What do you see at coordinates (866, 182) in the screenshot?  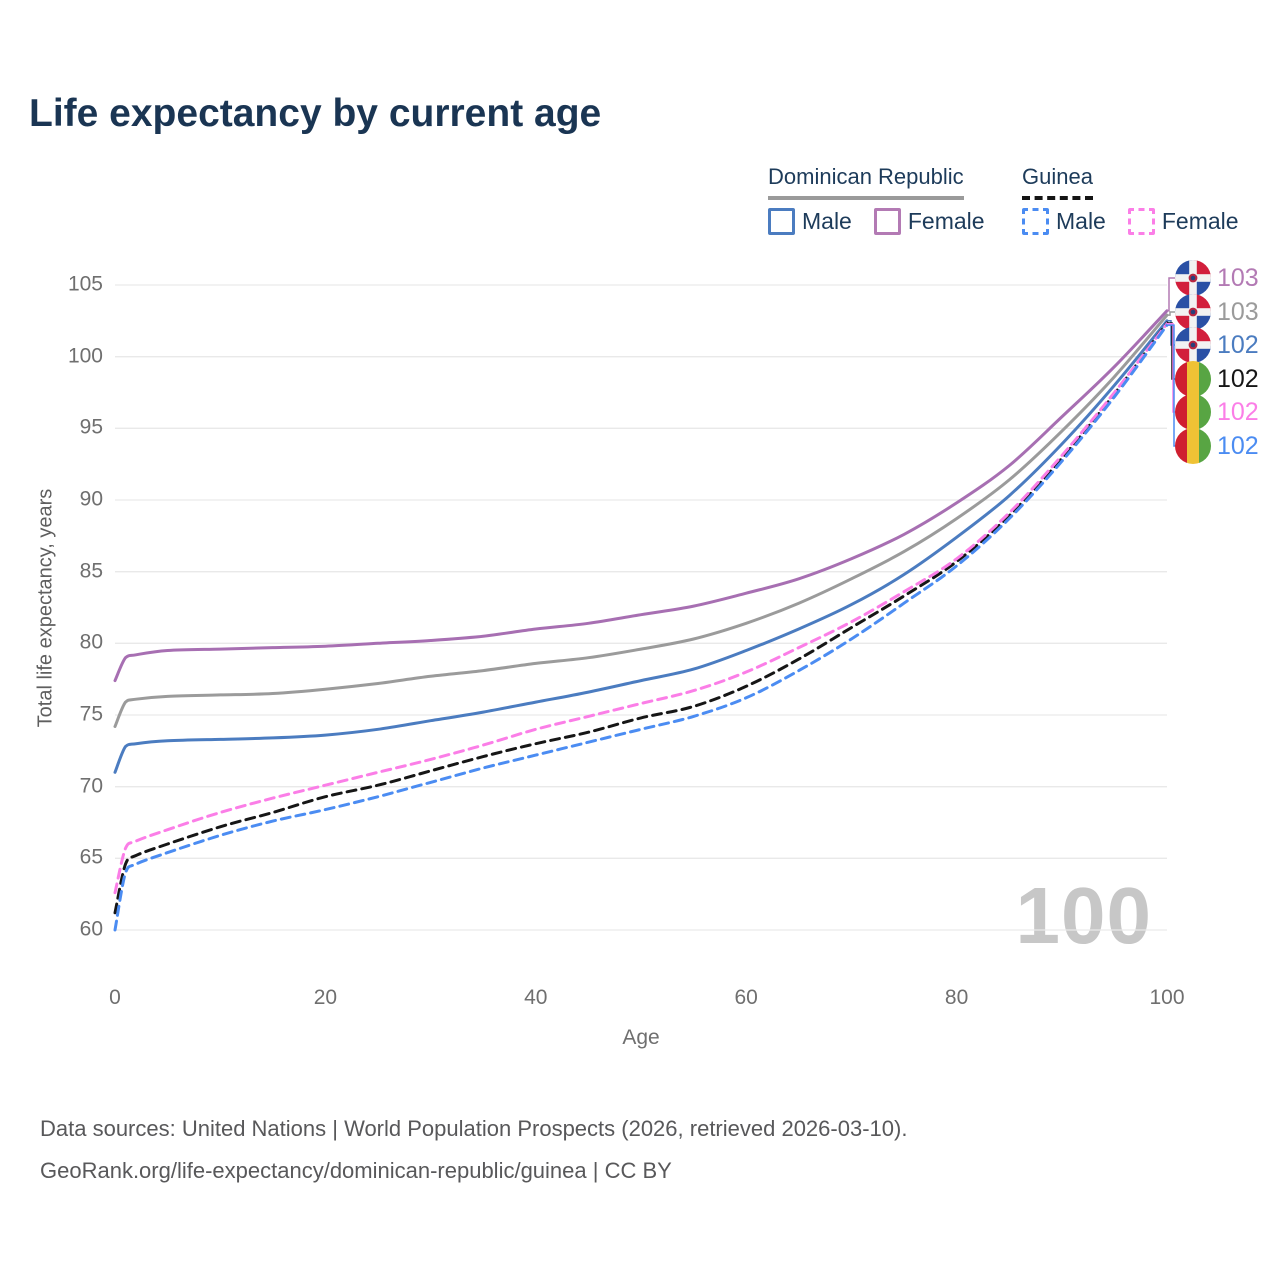 I see `legend-country-dominican-republic: Dominican Republic` at bounding box center [866, 182].